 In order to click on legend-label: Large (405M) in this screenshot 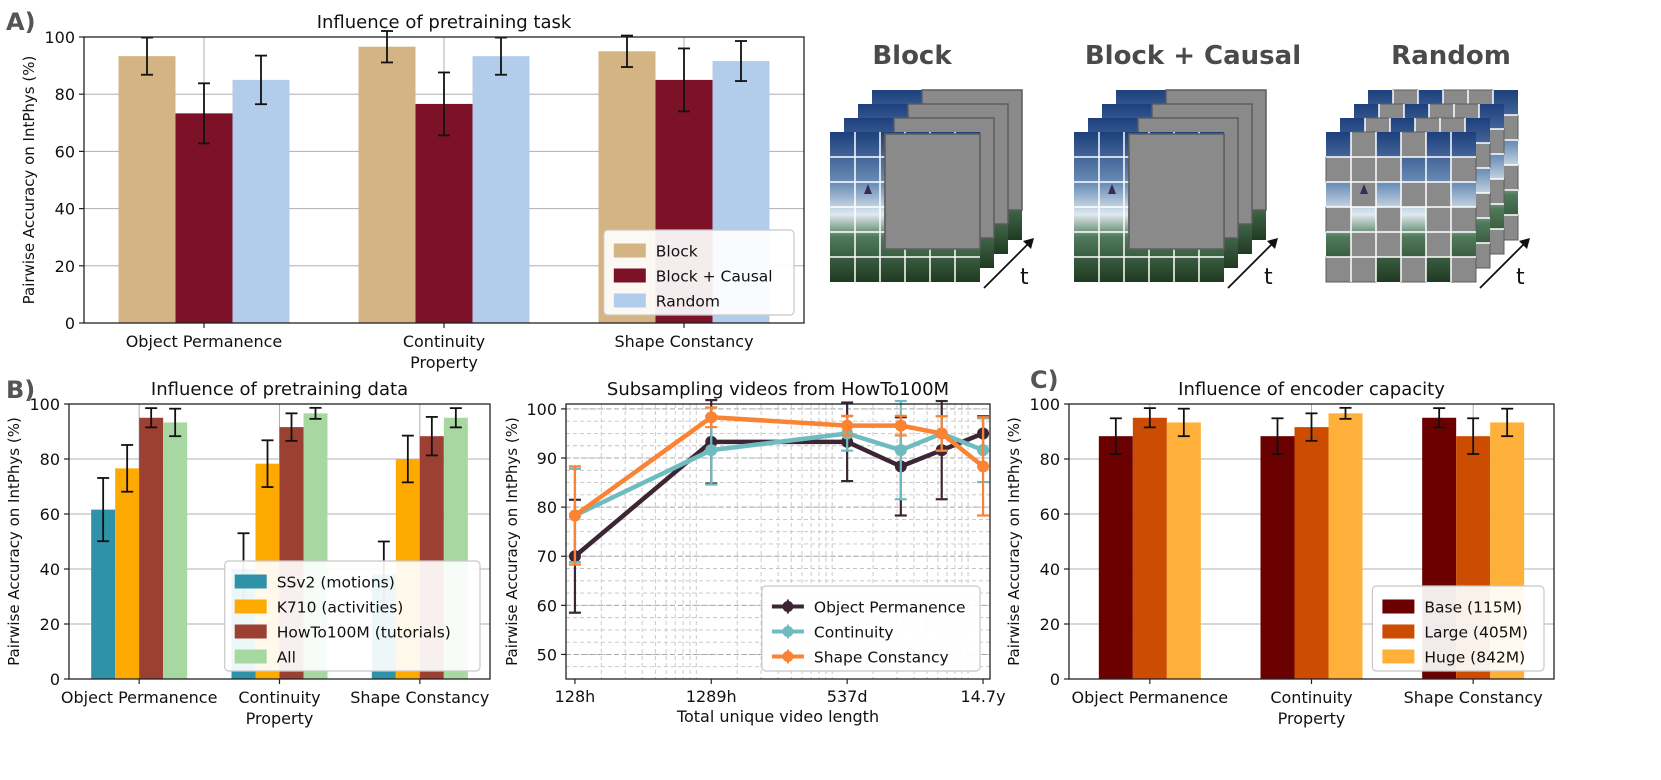, I will do `click(1476, 633)`.